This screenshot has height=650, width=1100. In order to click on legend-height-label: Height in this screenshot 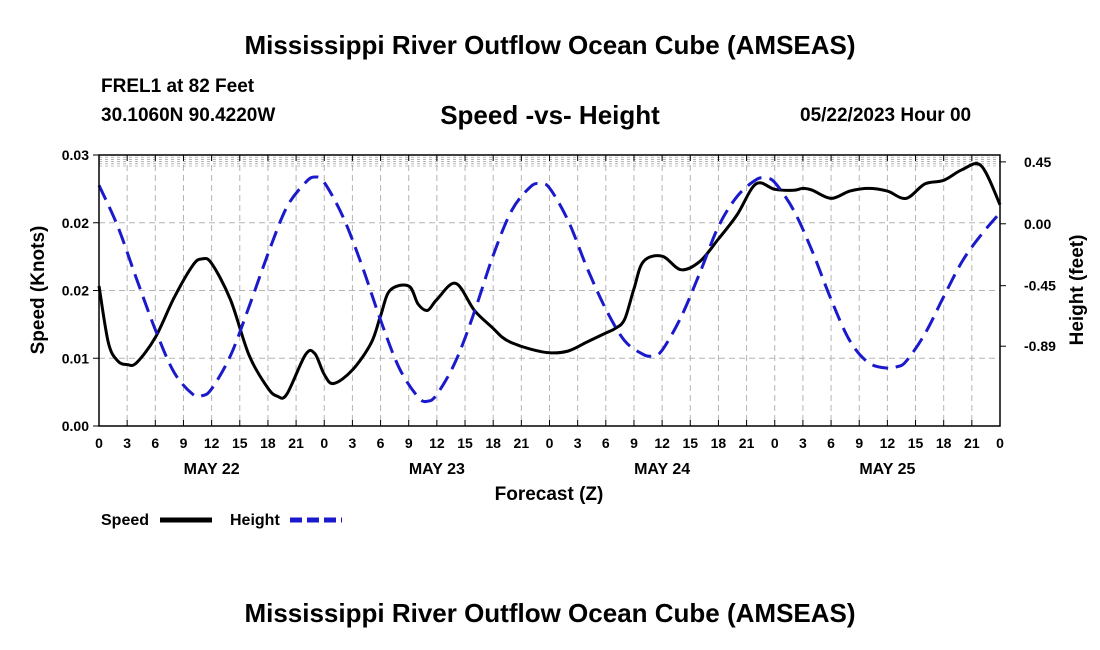, I will do `click(255, 520)`.